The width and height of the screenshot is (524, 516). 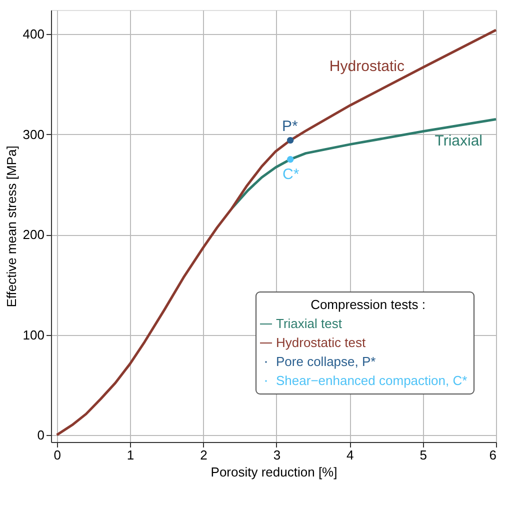 What do you see at coordinates (274, 472) in the screenshot?
I see `x-axis-title: Porosity reduction [%]` at bounding box center [274, 472].